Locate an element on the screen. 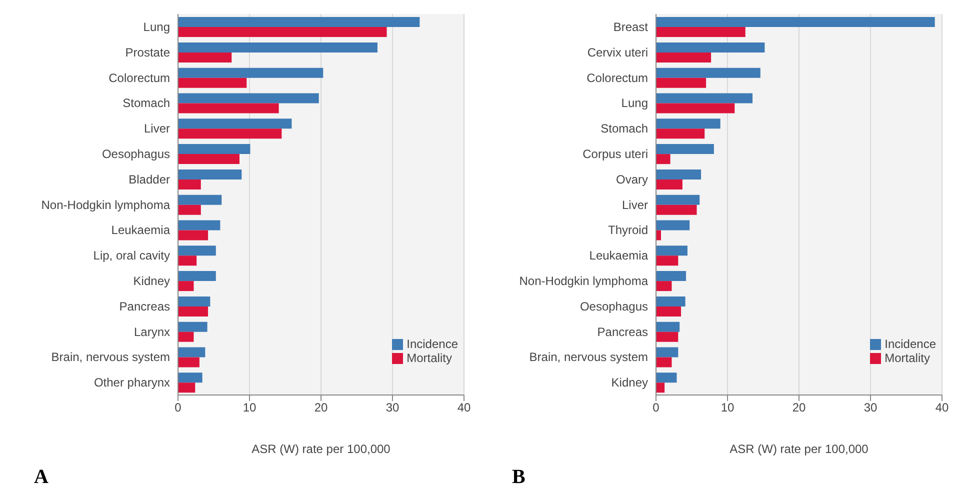  y-tick-label: Leukaemia is located at coordinates (618, 255).